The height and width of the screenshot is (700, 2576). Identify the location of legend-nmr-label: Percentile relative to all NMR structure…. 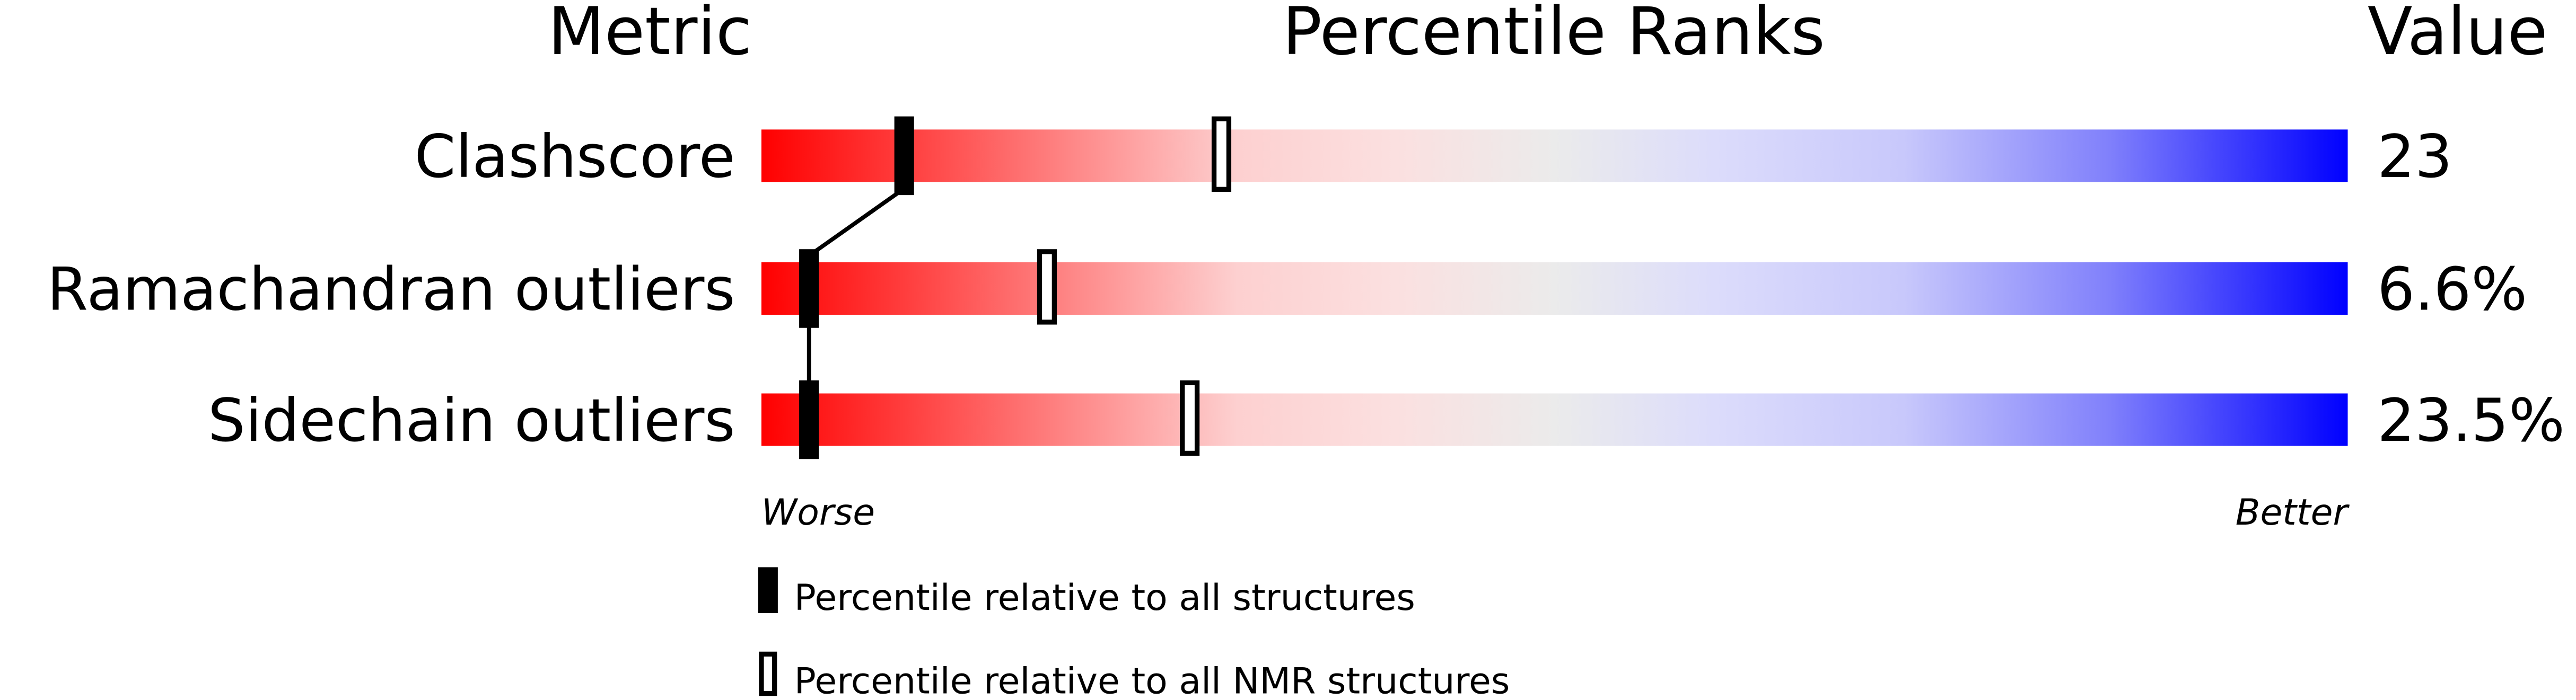
(1152, 680).